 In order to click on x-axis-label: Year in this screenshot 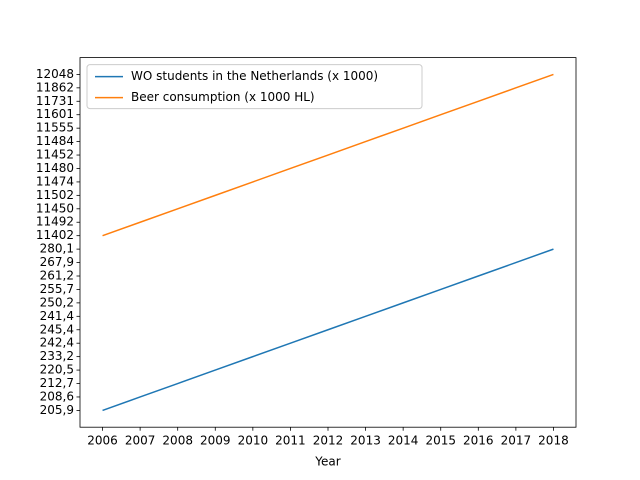, I will do `click(327, 462)`.